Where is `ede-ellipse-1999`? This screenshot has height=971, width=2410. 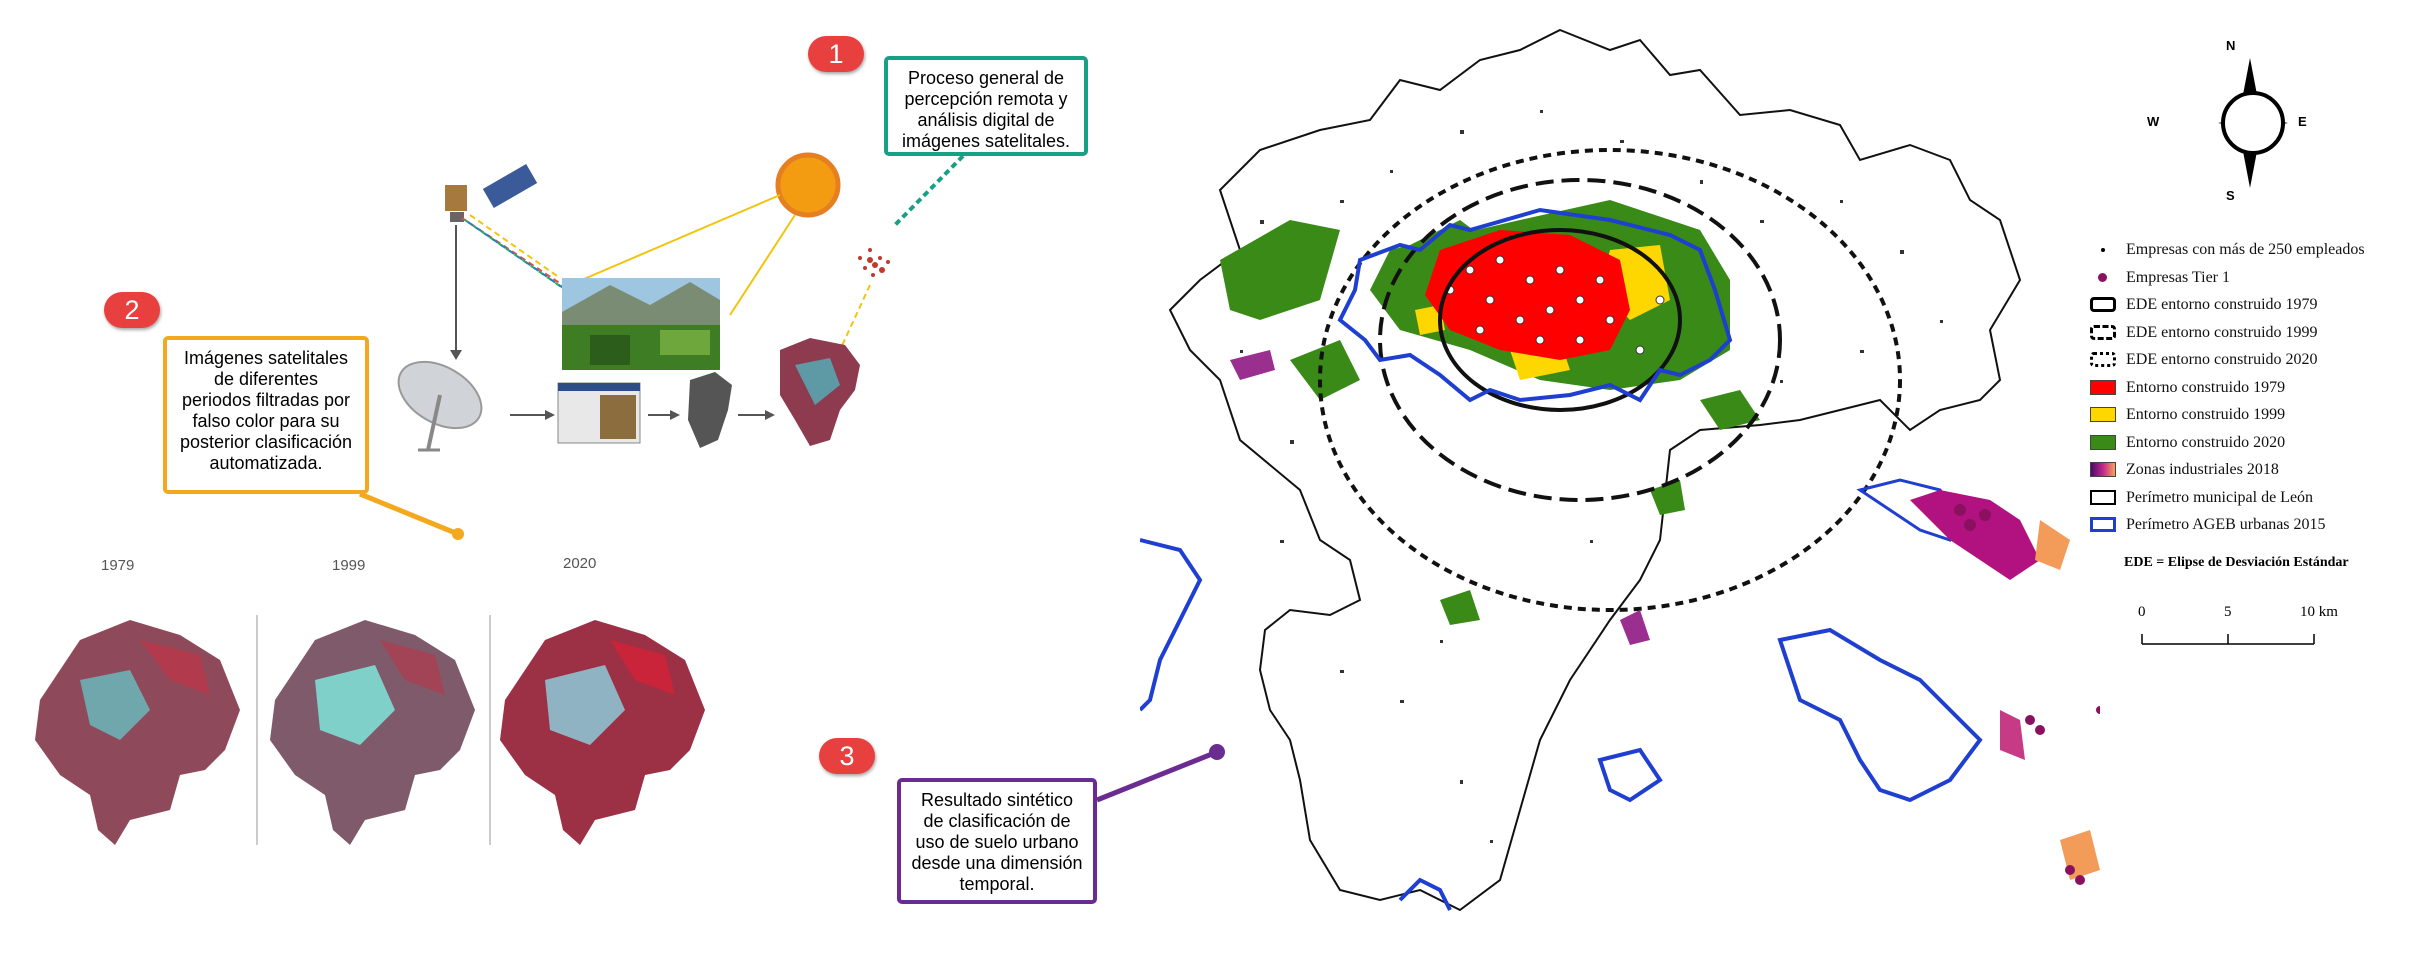
ede-ellipse-1999 is located at coordinates (1580, 340).